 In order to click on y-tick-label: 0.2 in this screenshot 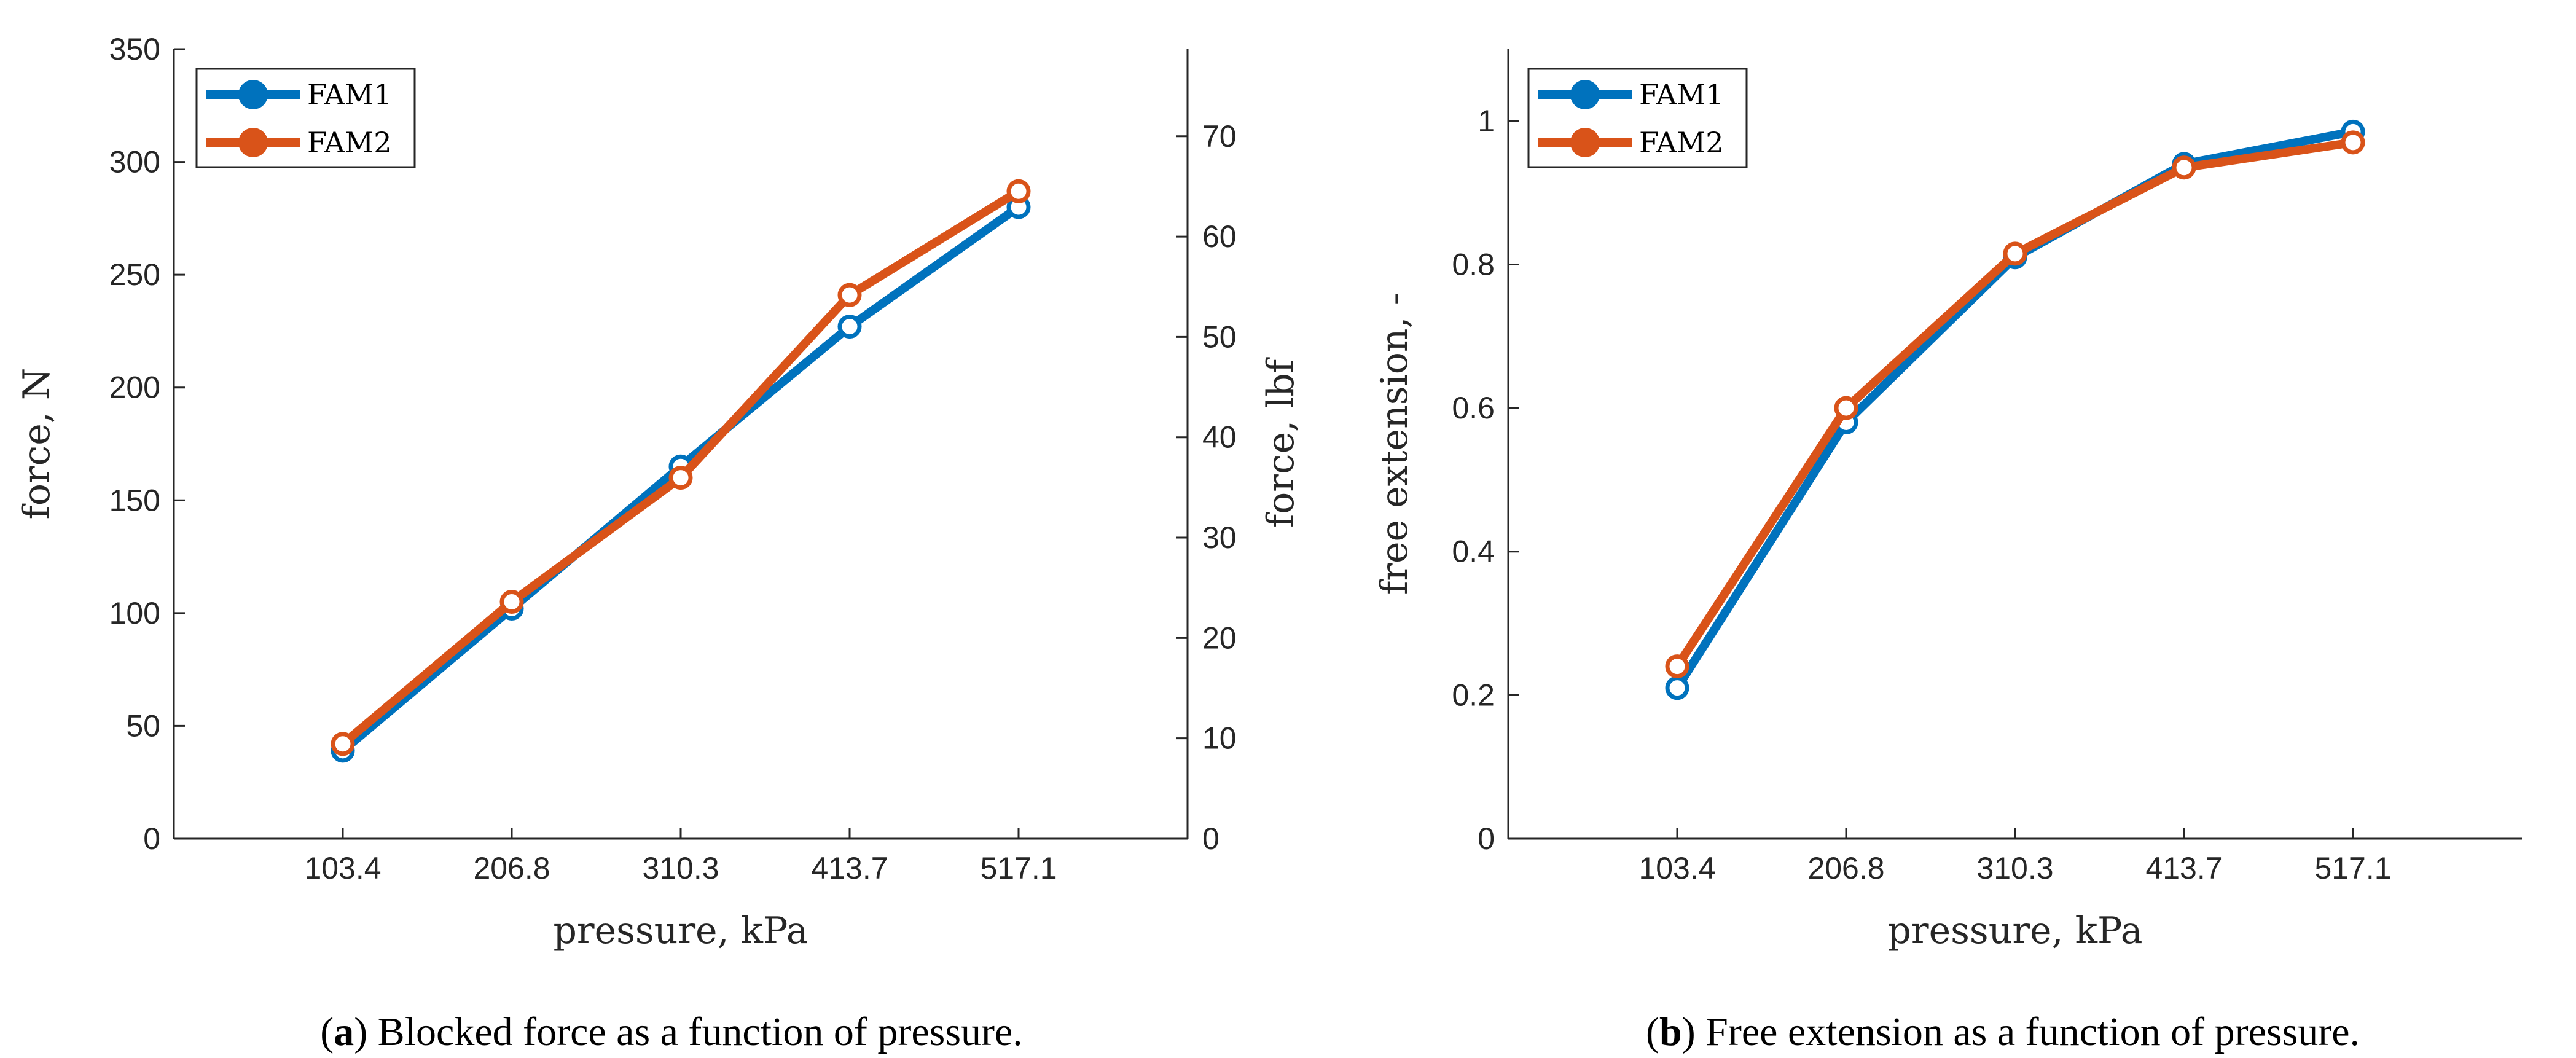, I will do `click(1473, 695)`.